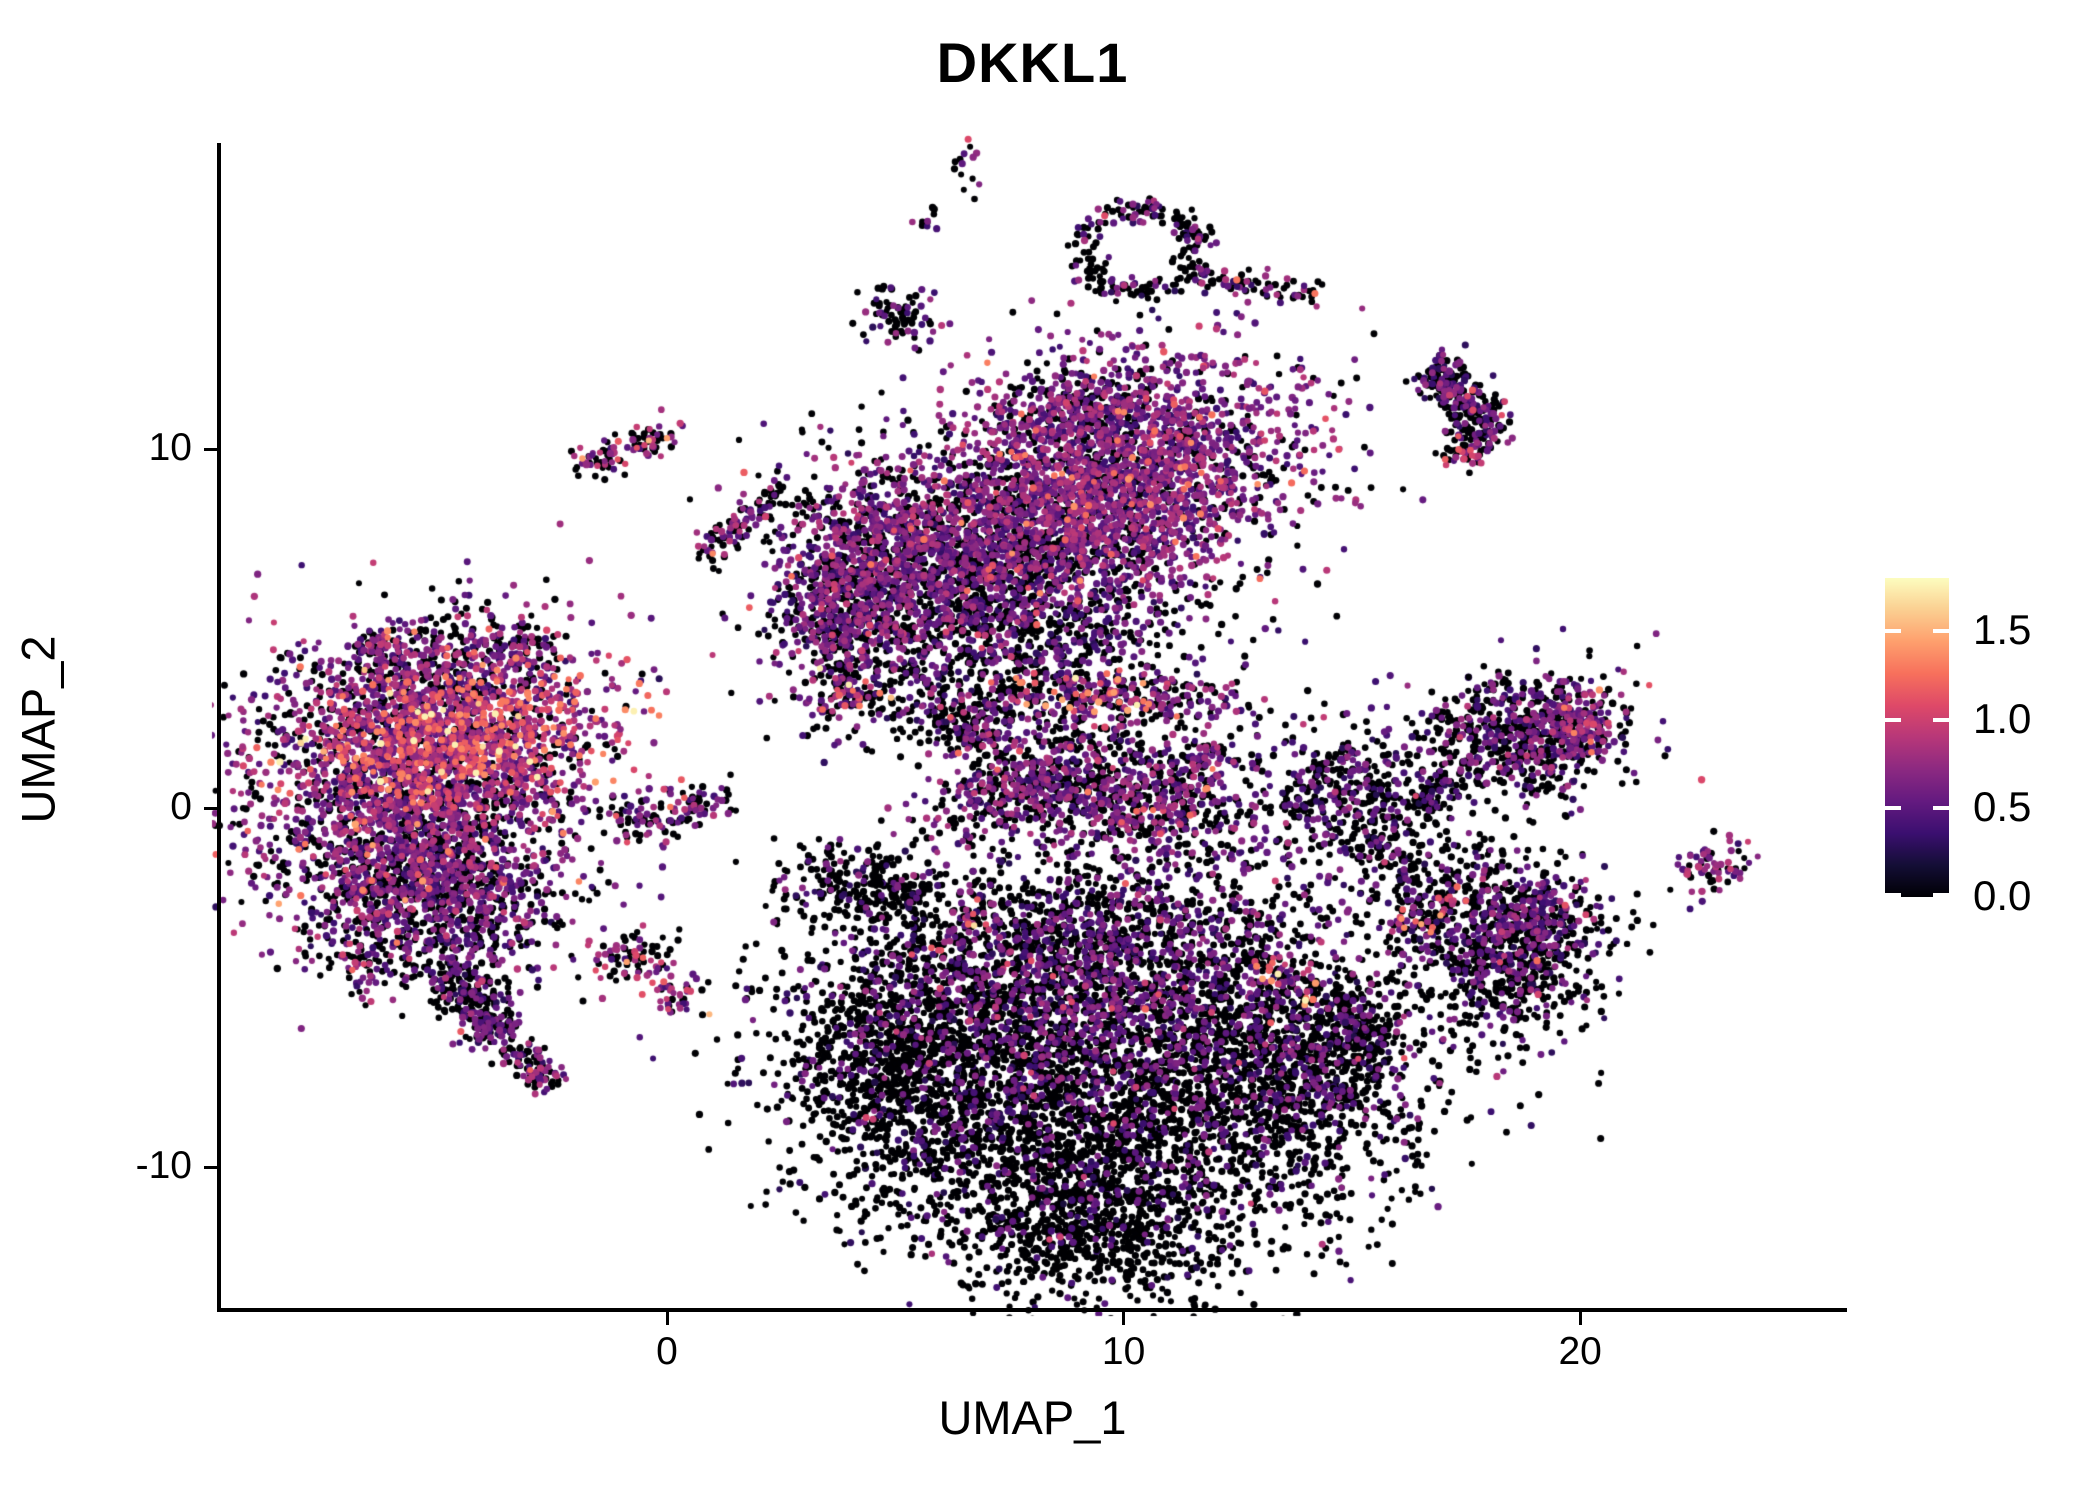 Image resolution: width=2100 pixels, height=1500 pixels. I want to click on x-tick-label: 10, so click(1123, 1351).